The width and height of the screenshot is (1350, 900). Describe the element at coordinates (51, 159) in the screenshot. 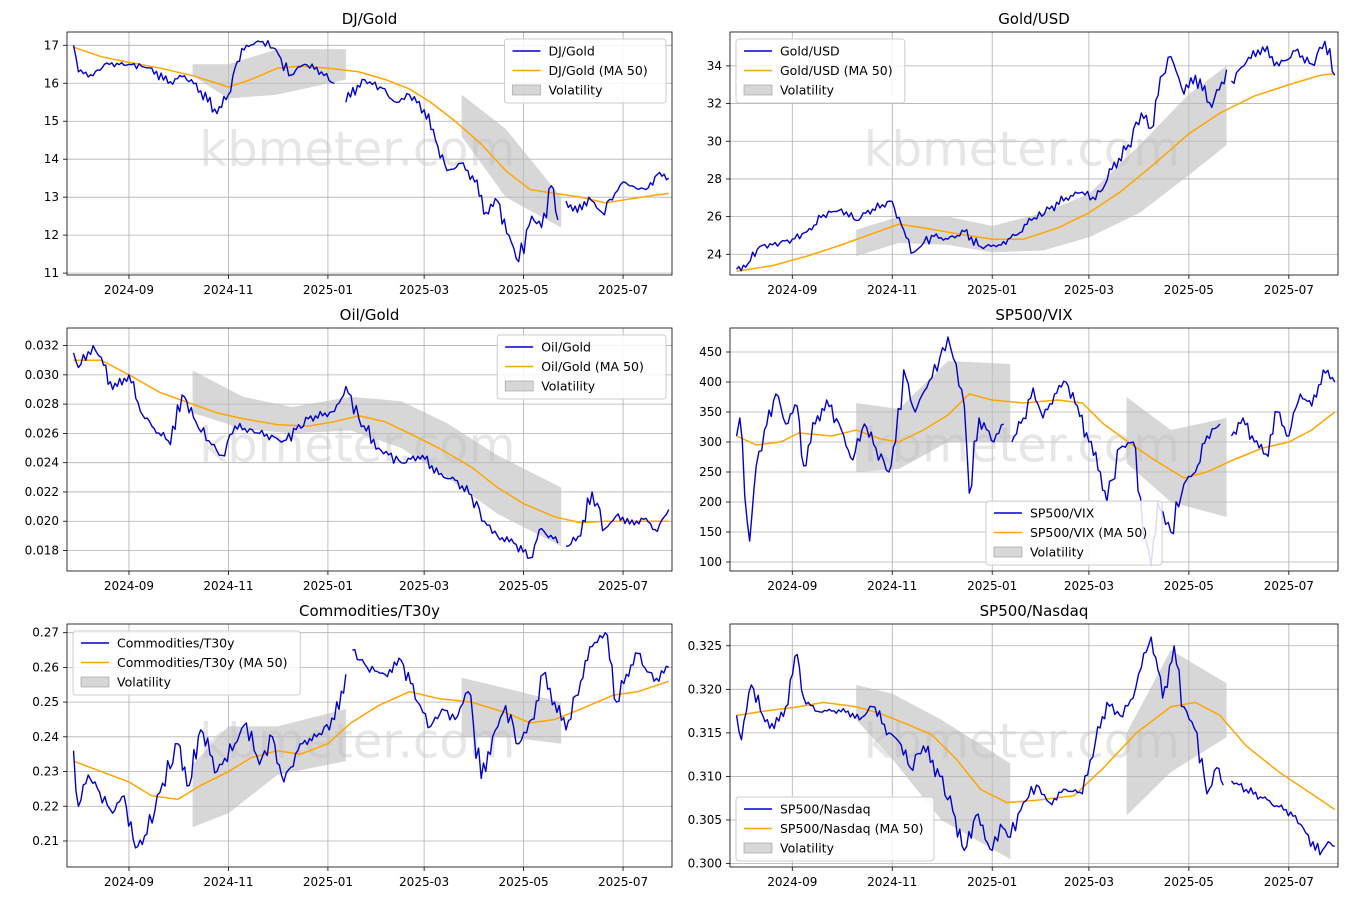

I see `y-tick-label: 14` at that location.